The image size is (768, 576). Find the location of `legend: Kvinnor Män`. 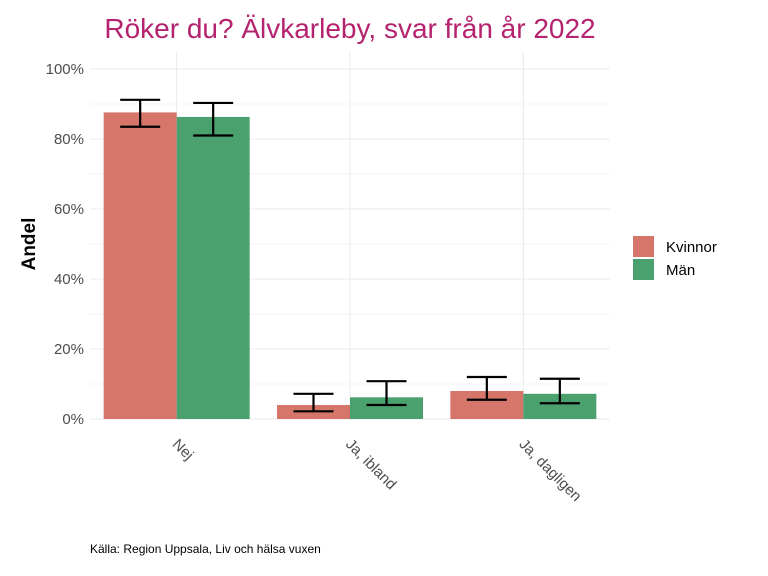

legend: Kvinnor Män is located at coordinates (675, 258).